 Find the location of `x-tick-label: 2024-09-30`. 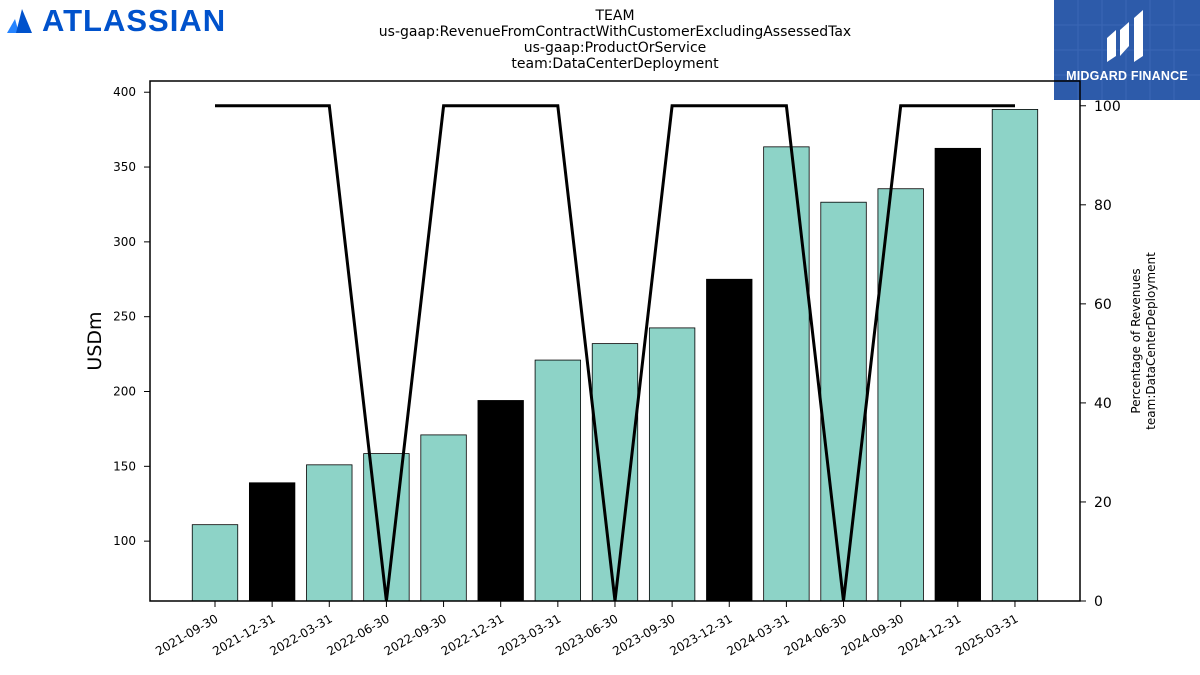

x-tick-label: 2024-09-30 is located at coordinates (872, 634).